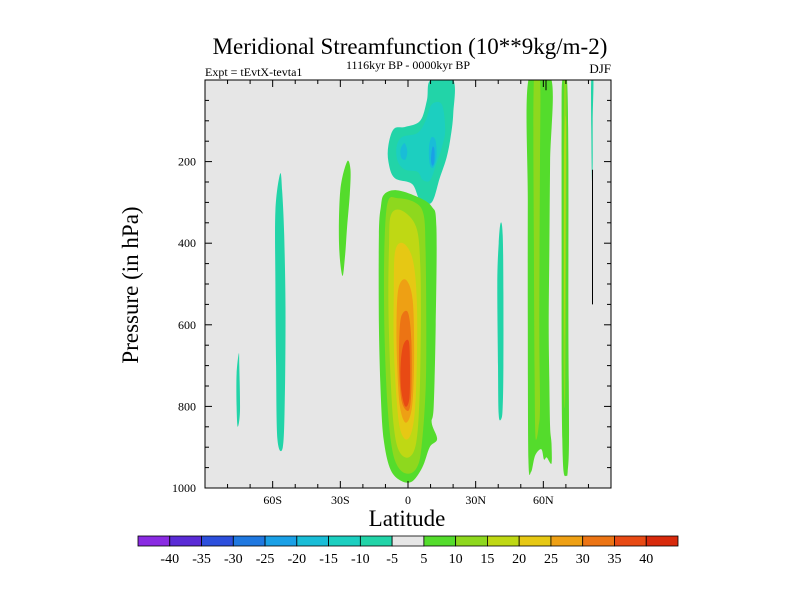 The width and height of the screenshot is (800, 600). I want to click on x-tick-label: 60S, so click(272, 500).